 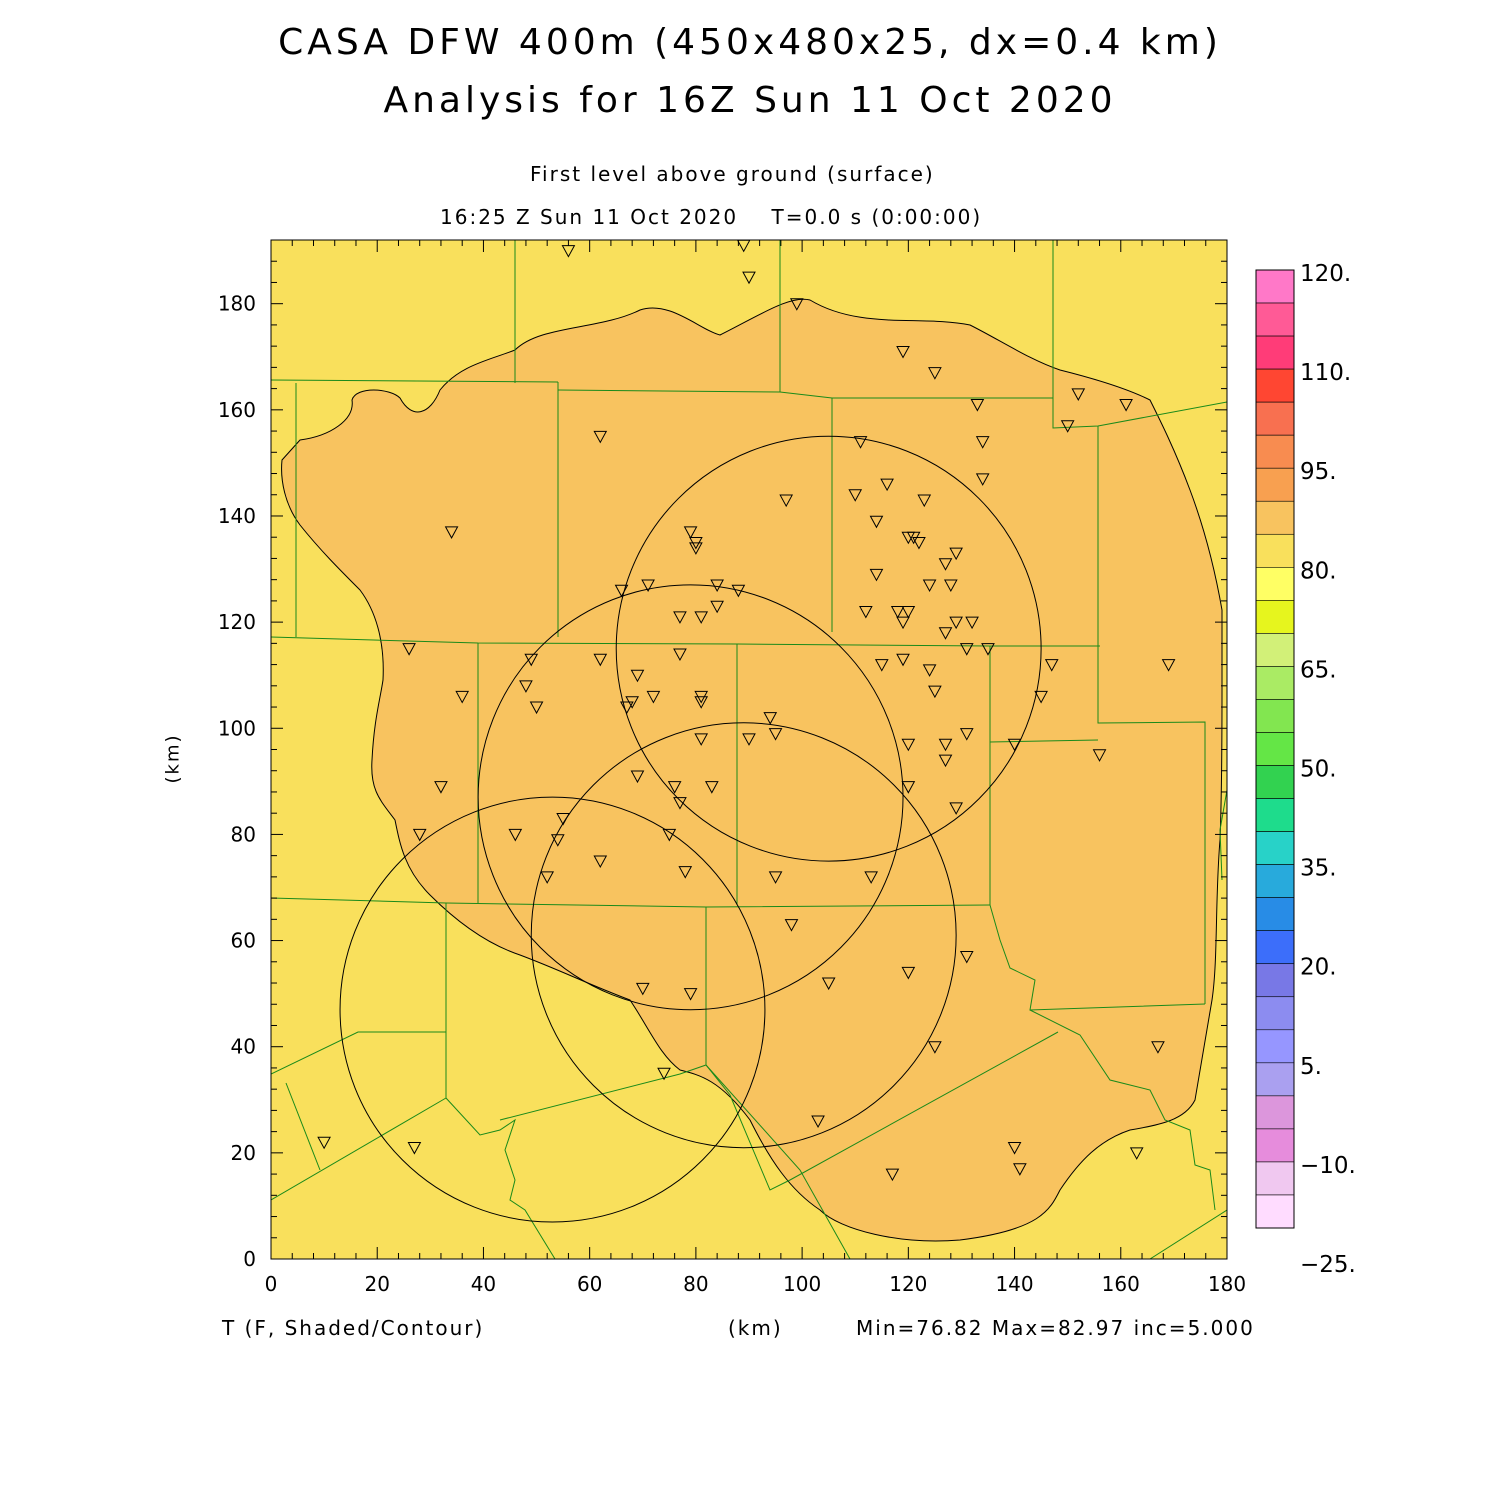 What do you see at coordinates (237, 622) in the screenshot?
I see `y-tick-label: 120` at bounding box center [237, 622].